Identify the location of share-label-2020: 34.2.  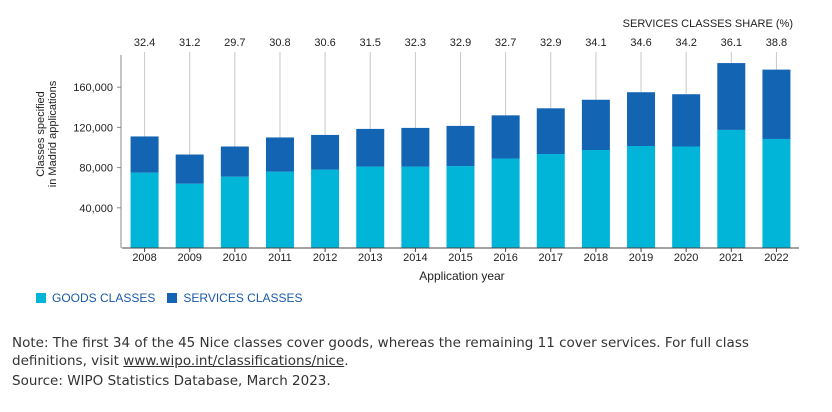
(685, 43).